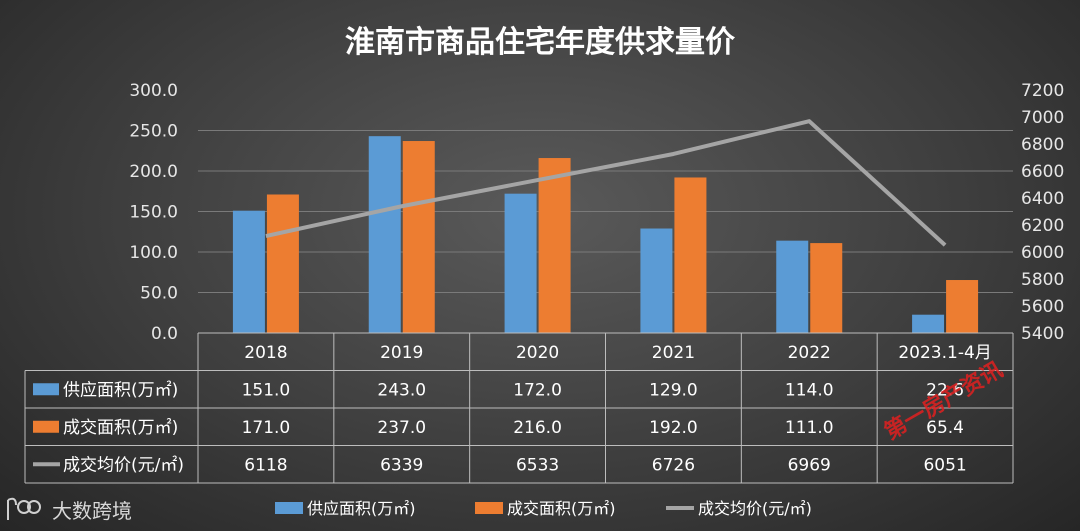  I want to click on right-tick-label: 6600, so click(1042, 172).